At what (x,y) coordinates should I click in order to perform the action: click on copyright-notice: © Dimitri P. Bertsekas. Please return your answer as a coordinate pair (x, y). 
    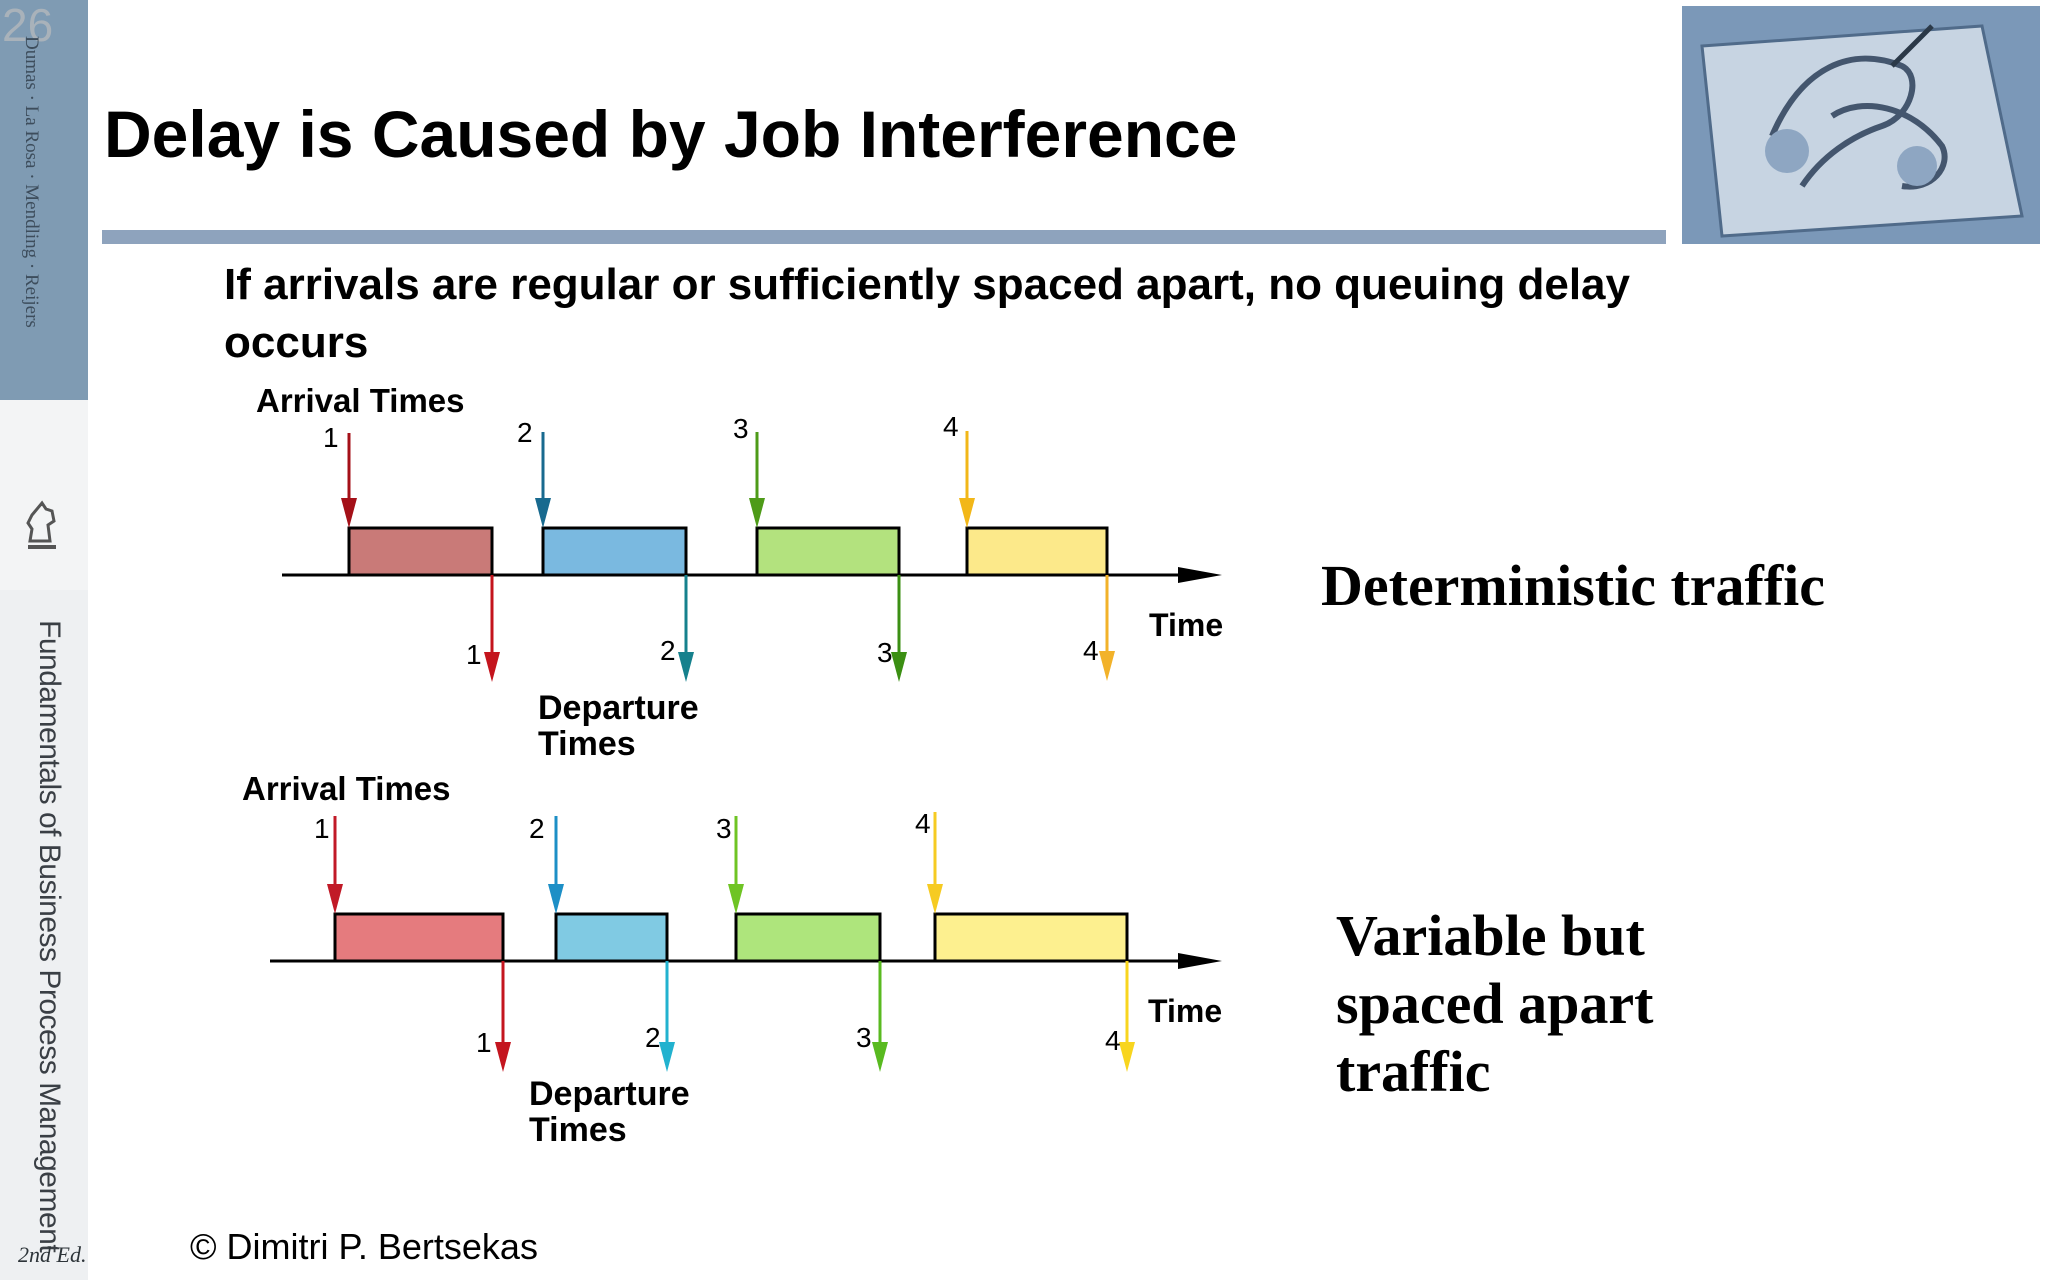
    Looking at the image, I should click on (364, 1246).